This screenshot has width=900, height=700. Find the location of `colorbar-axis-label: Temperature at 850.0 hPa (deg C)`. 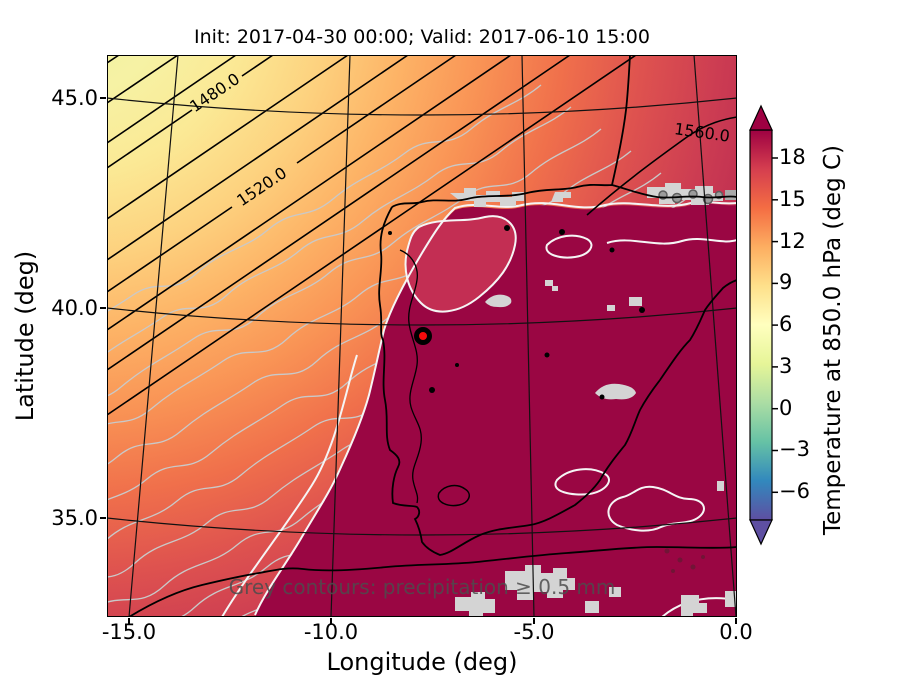

colorbar-axis-label: Temperature at 850.0 hPa (deg C) is located at coordinates (833, 340).